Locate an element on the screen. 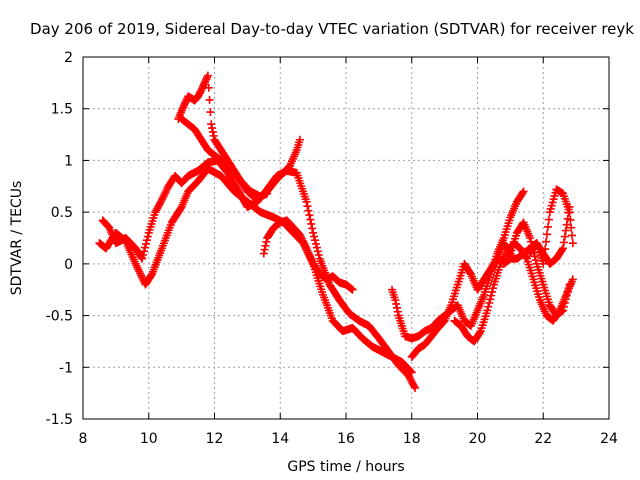 The width and height of the screenshot is (640, 480). y-tick-label: 1.5 is located at coordinates (62, 110).